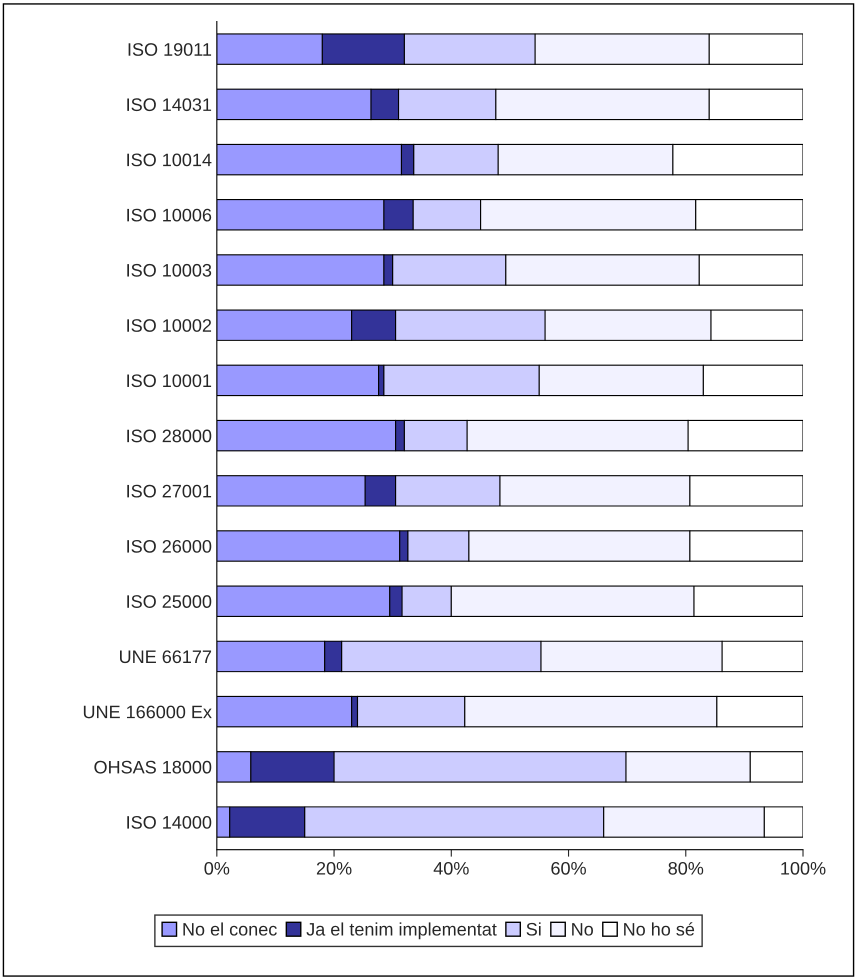 The height and width of the screenshot is (980, 857). Describe the element at coordinates (217, 868) in the screenshot. I see `x-tick-label: 0%` at that location.